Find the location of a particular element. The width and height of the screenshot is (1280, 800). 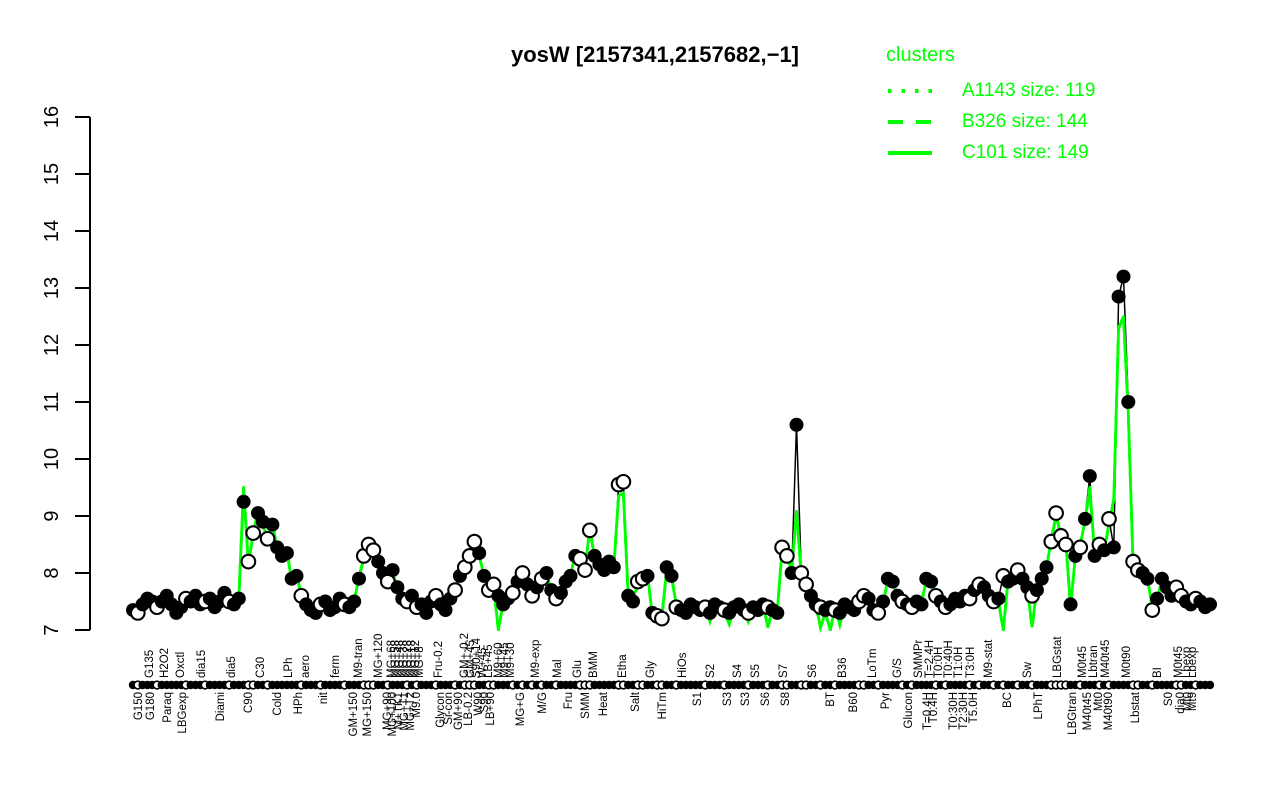

x-axis-label-bottom: Glucon is located at coordinates (909, 710).